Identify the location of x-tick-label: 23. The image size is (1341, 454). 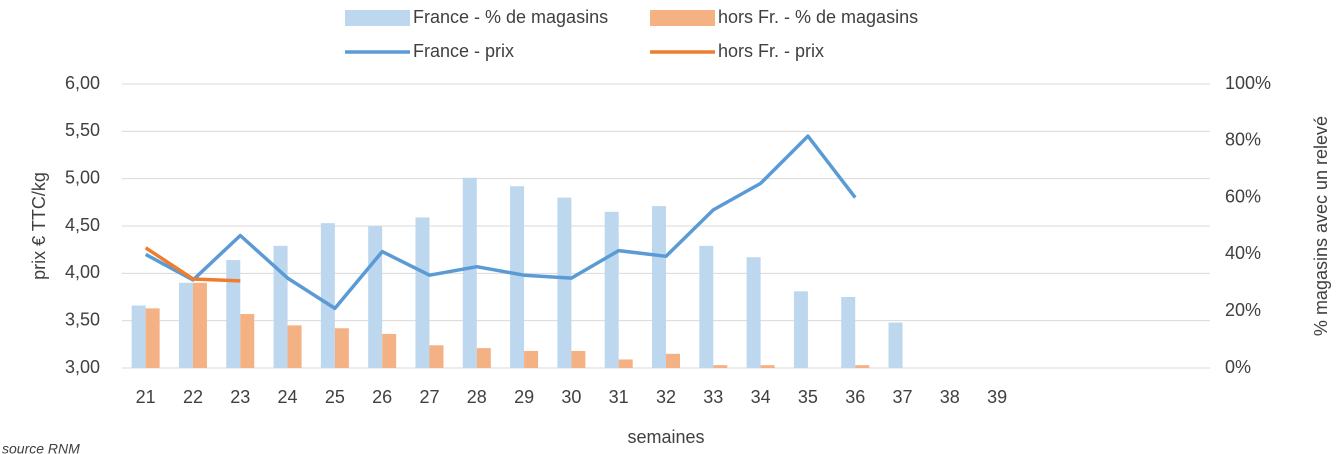
(240, 397).